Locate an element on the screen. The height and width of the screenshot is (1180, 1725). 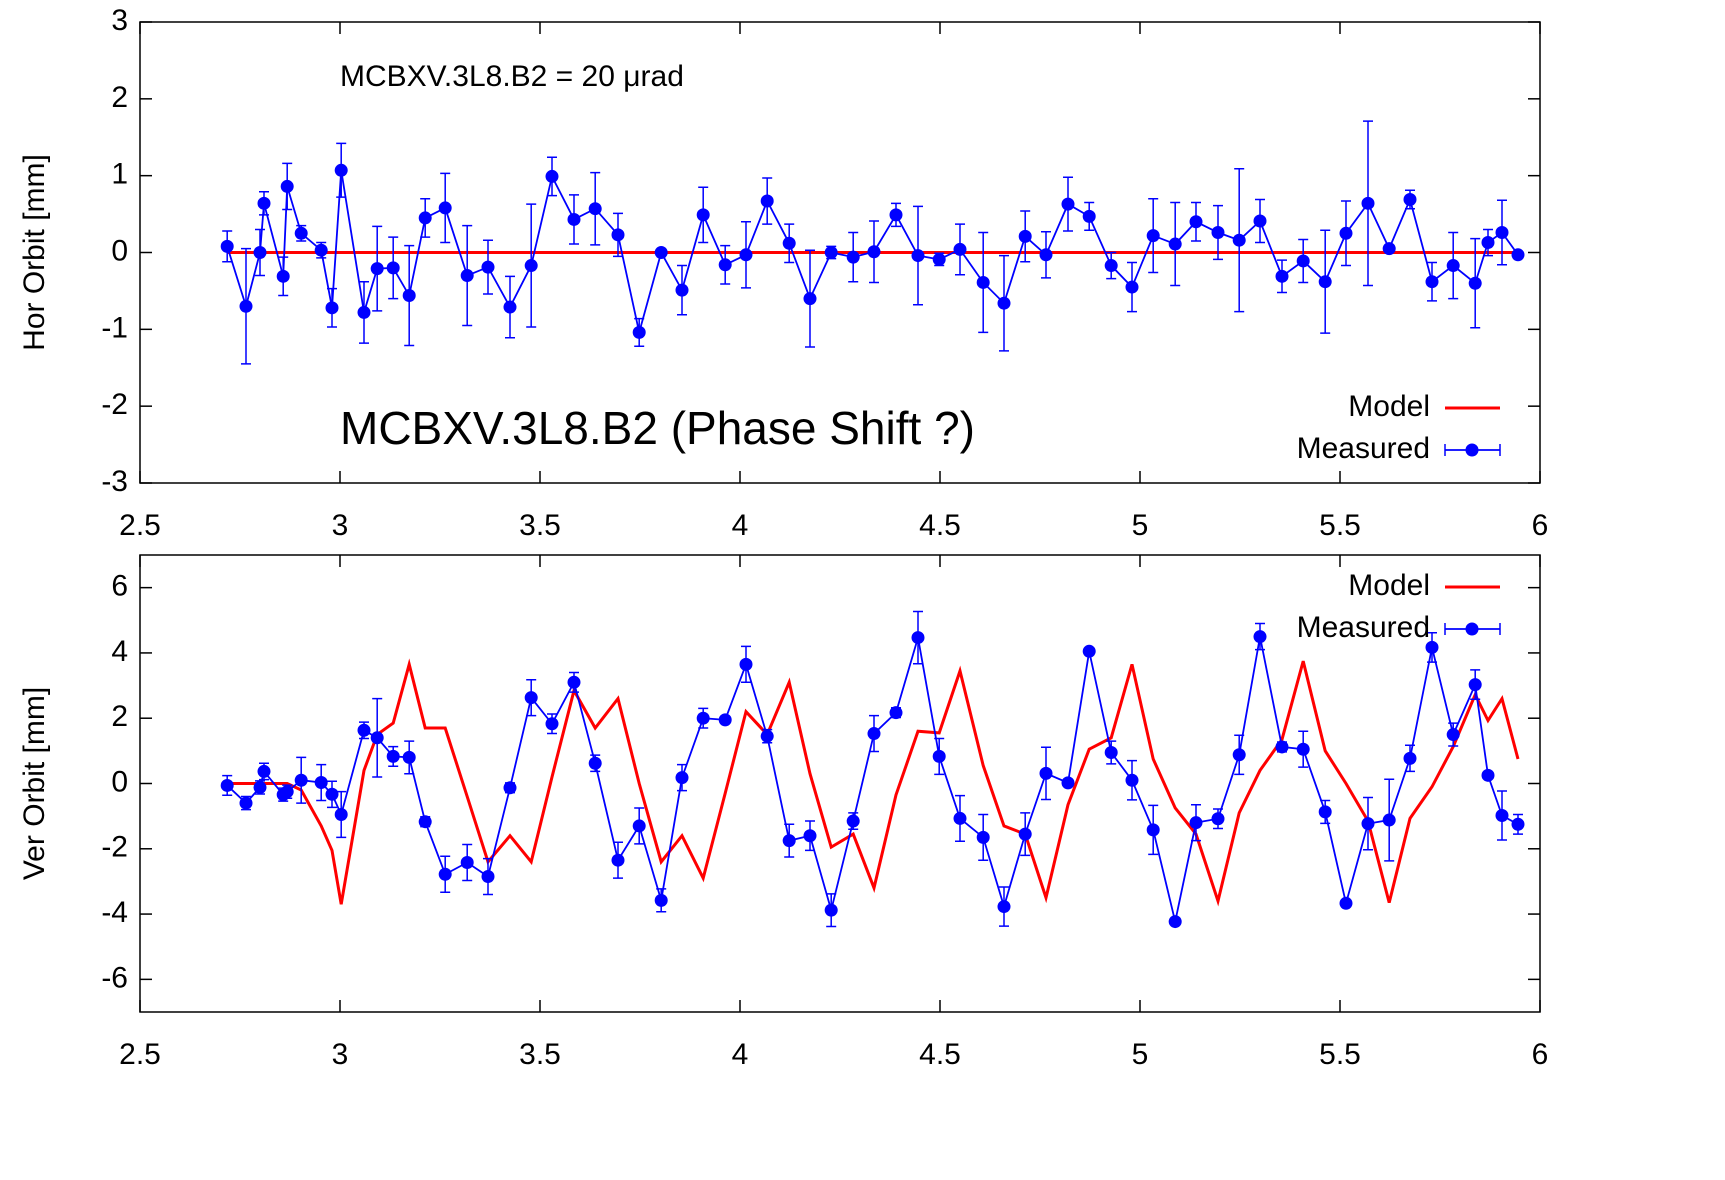
legend-swatch-dot is located at coordinates (1472, 450).